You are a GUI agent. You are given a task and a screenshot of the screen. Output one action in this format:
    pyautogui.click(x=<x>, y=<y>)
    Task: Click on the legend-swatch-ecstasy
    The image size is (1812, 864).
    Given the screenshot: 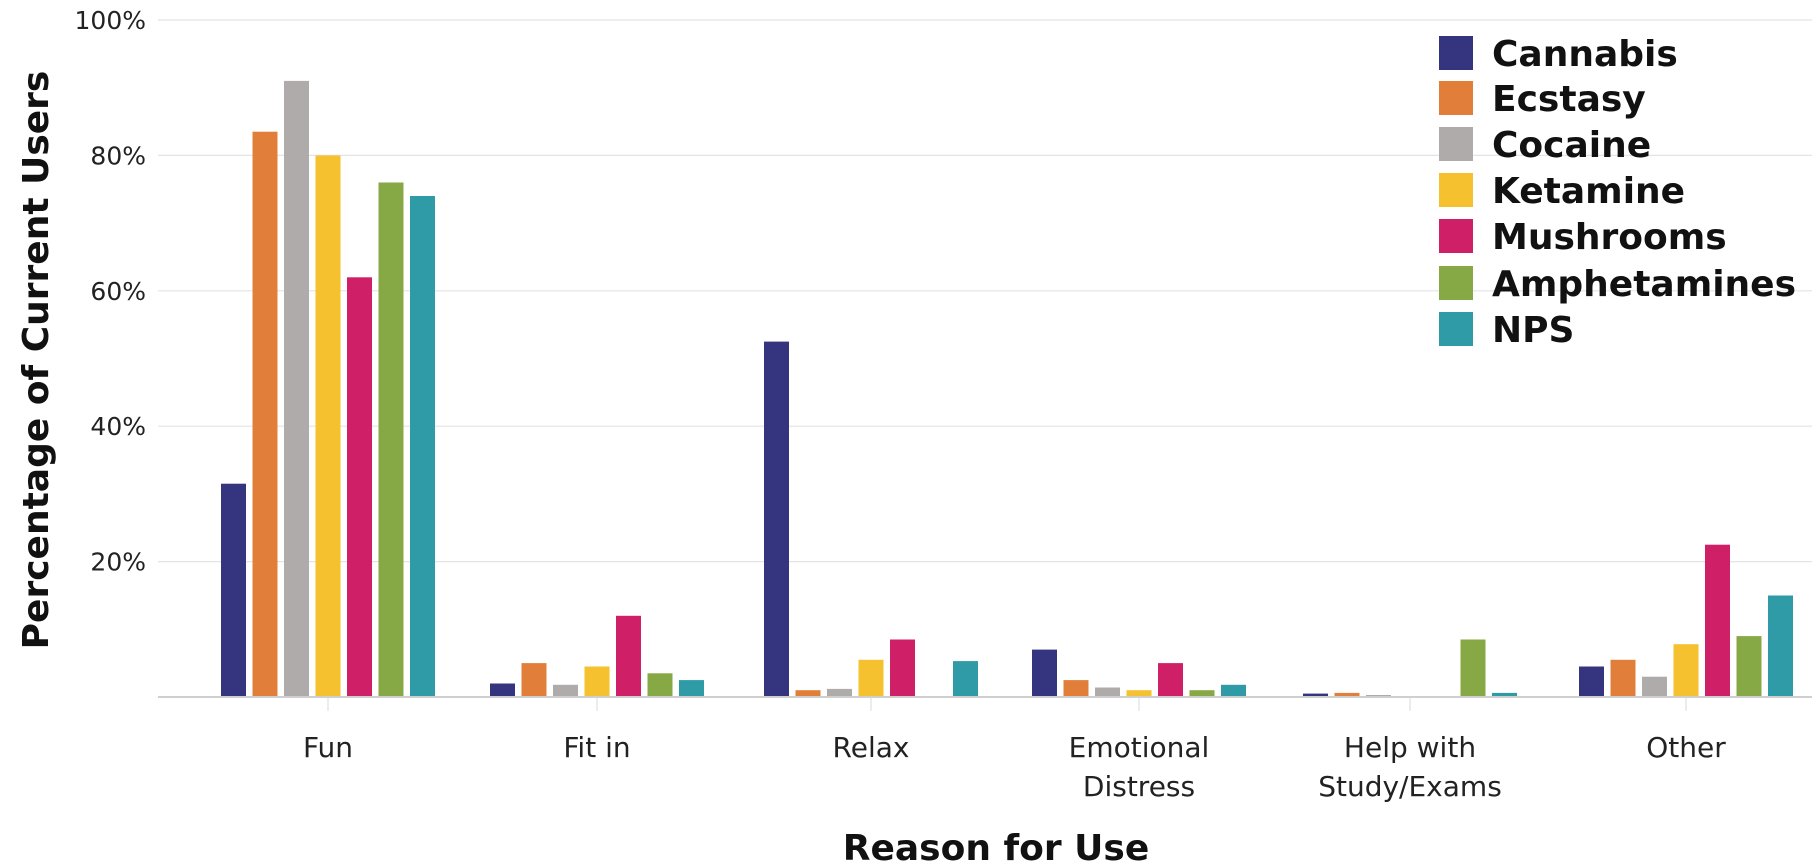 What is the action you would take?
    pyautogui.click(x=1456, y=98)
    